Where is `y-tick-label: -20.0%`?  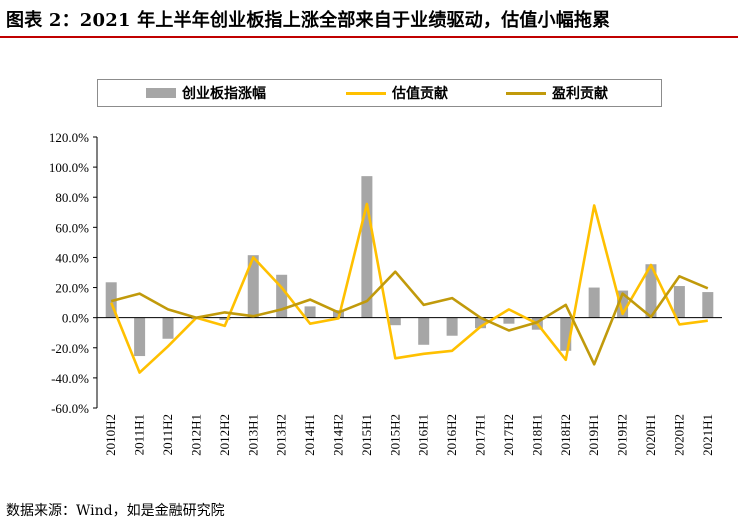
y-tick-label: -20.0% is located at coordinates (70, 348).